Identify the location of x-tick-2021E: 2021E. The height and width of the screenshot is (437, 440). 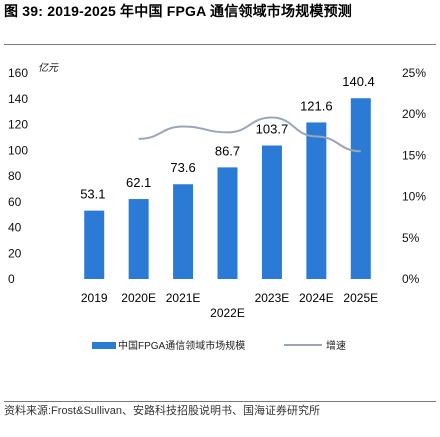
(183, 298).